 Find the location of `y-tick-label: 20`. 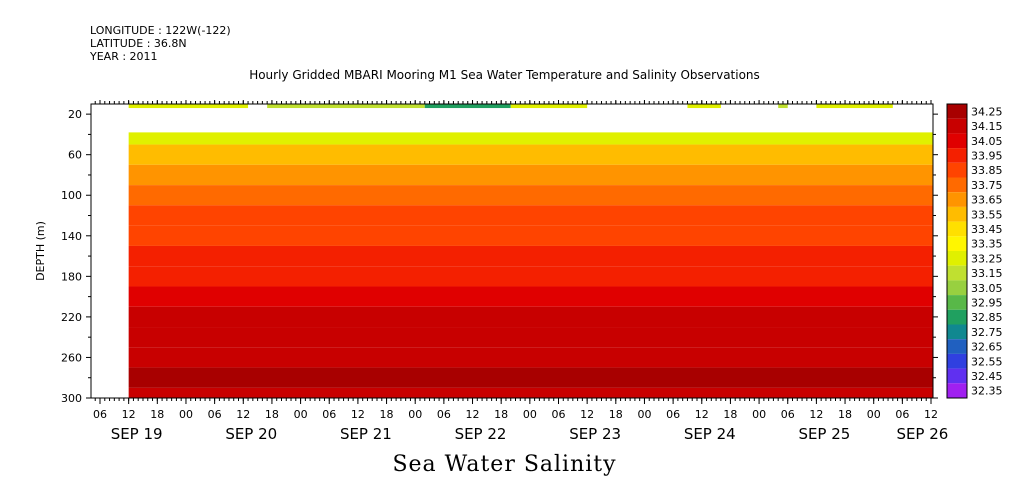

y-tick-label: 20 is located at coordinates (75, 114).